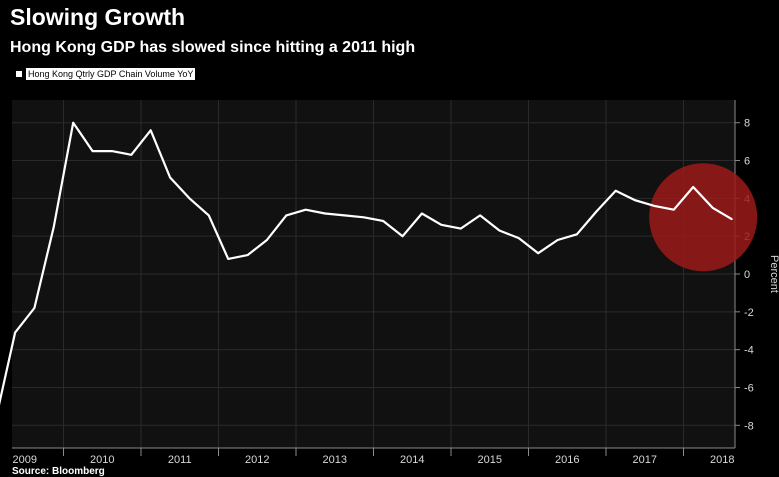 Image resolution: width=779 pixels, height=477 pixels. I want to click on y-tick-label: -6, so click(749, 388).